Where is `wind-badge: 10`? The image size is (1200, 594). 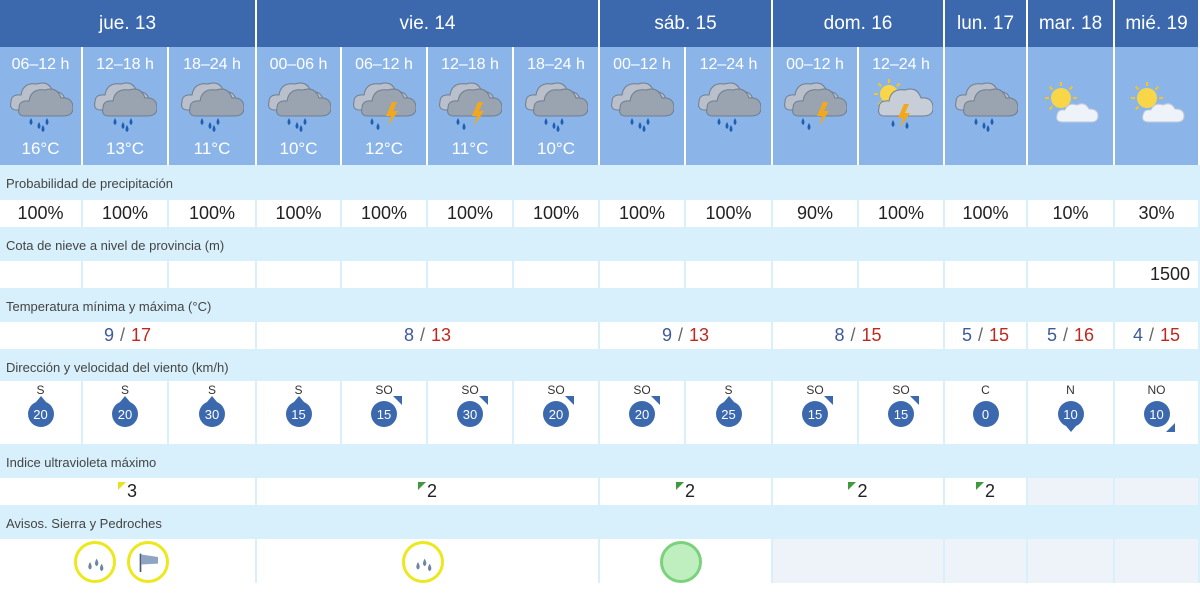 wind-badge: 10 is located at coordinates (1070, 416).